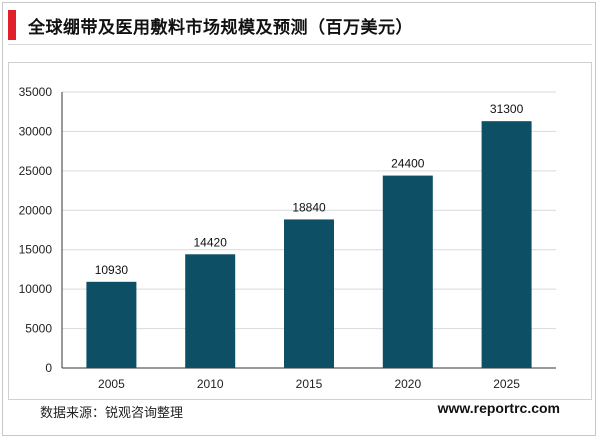 This screenshot has height=440, width=600. I want to click on x-tick-label-2005: 2005, so click(111, 384).